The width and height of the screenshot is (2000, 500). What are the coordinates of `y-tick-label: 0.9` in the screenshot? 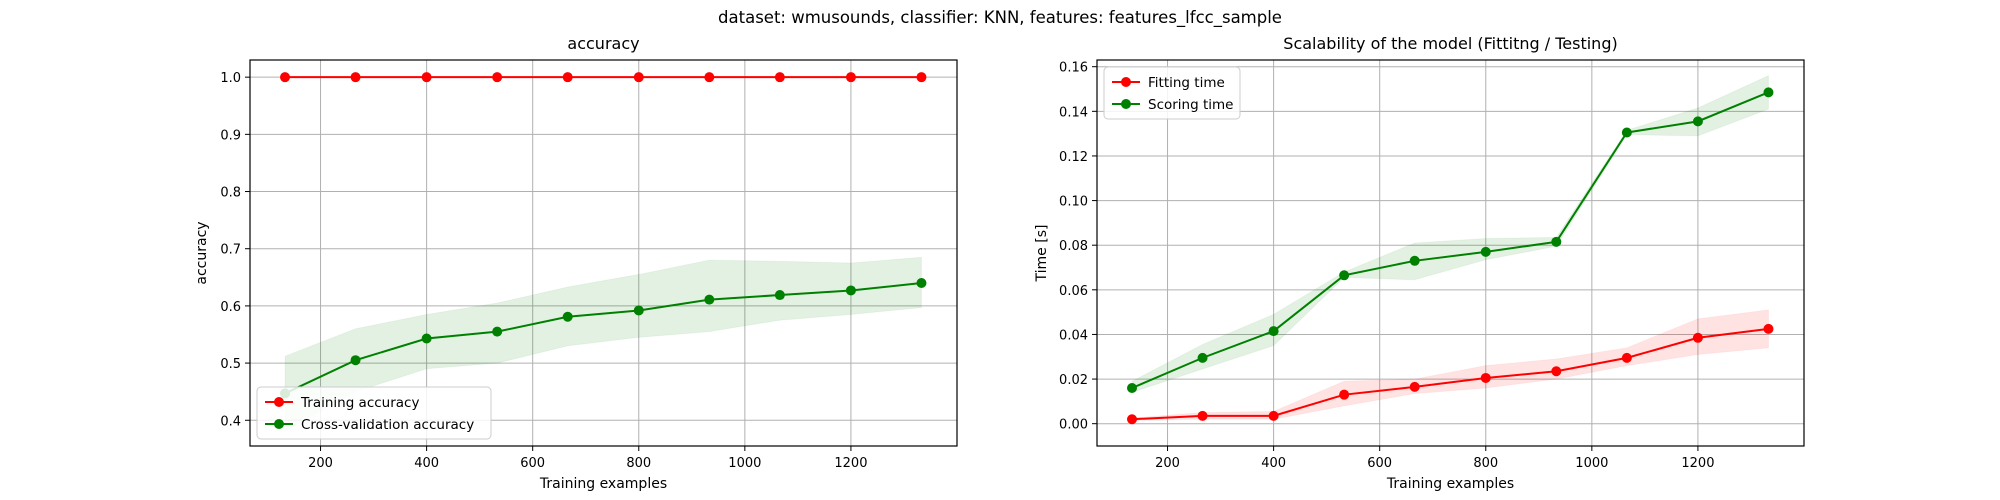 It's located at (230, 135).